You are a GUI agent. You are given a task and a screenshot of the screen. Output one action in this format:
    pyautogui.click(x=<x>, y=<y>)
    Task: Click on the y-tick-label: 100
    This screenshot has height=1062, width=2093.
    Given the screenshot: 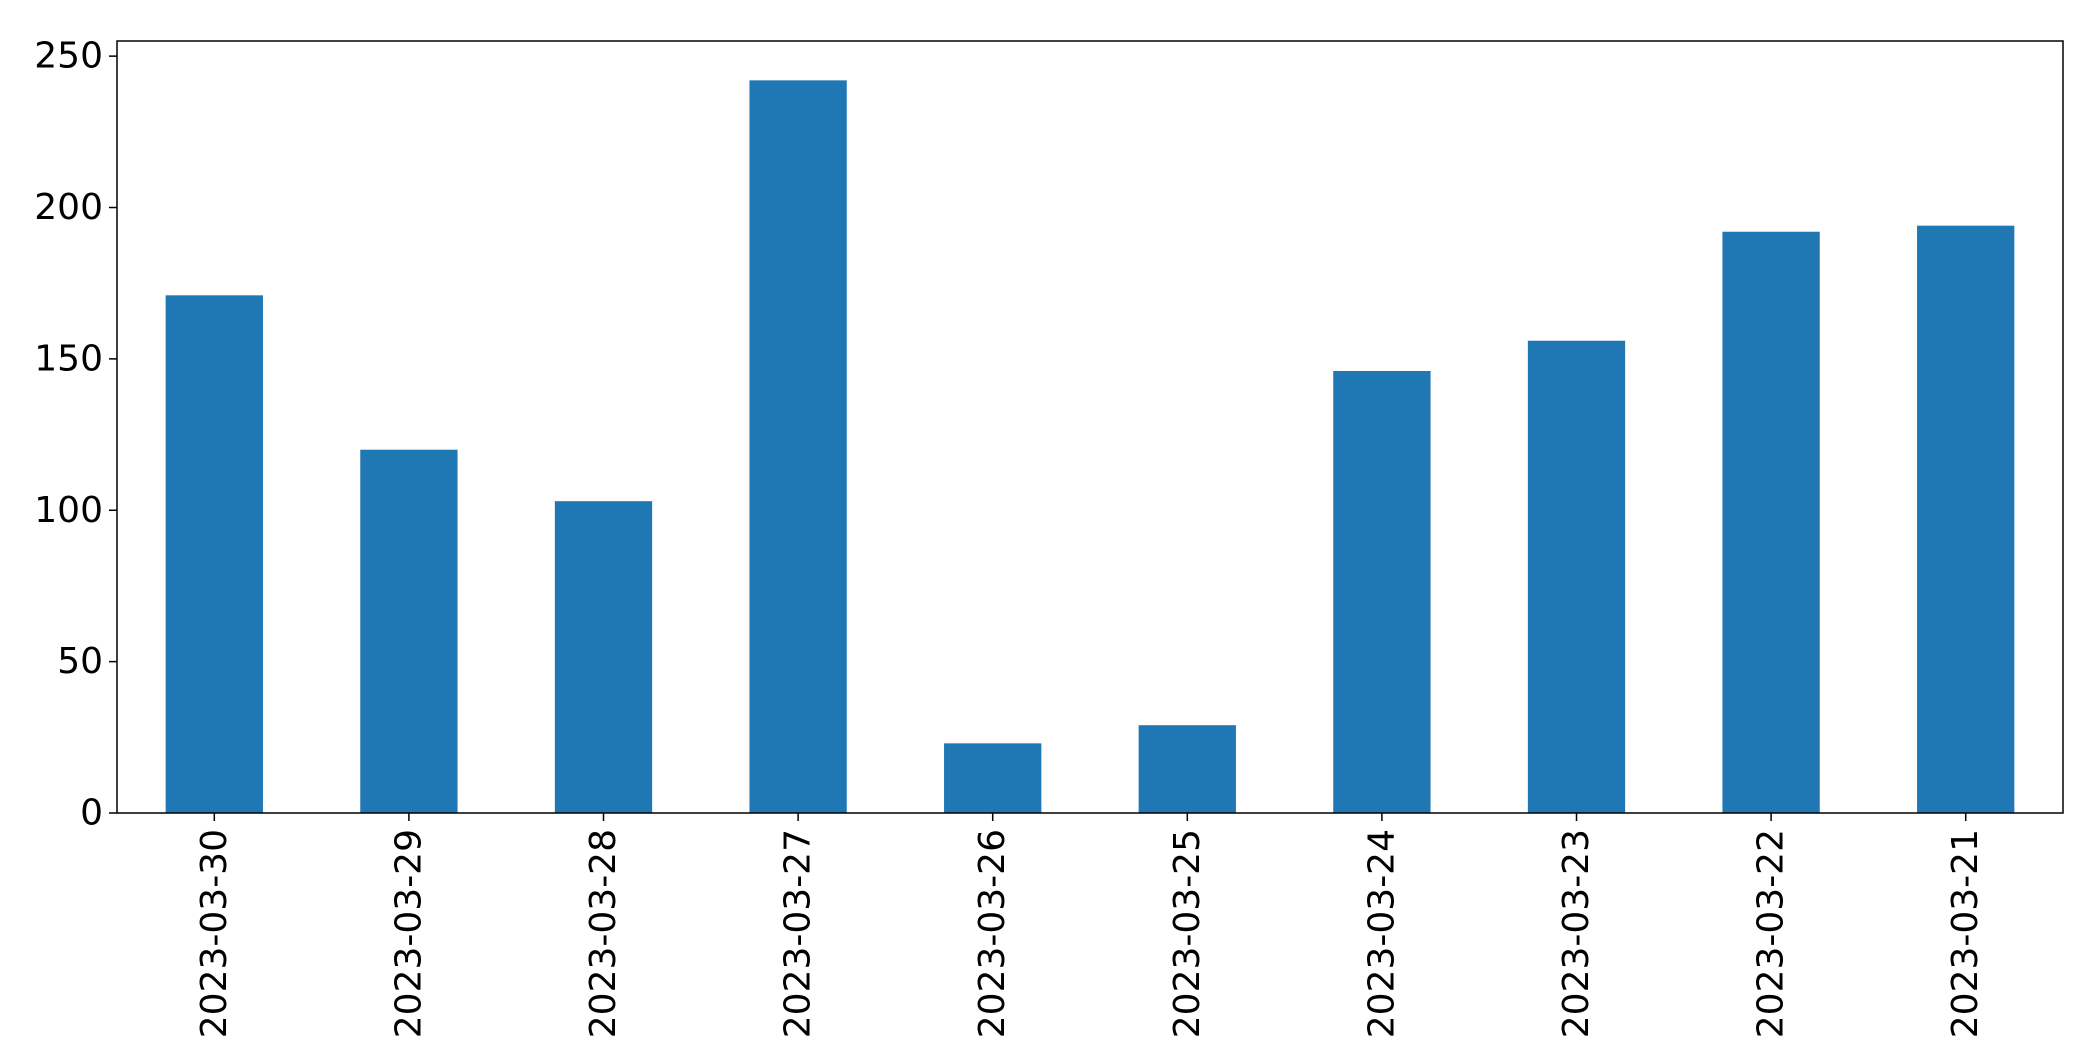 What is the action you would take?
    pyautogui.click(x=68, y=510)
    